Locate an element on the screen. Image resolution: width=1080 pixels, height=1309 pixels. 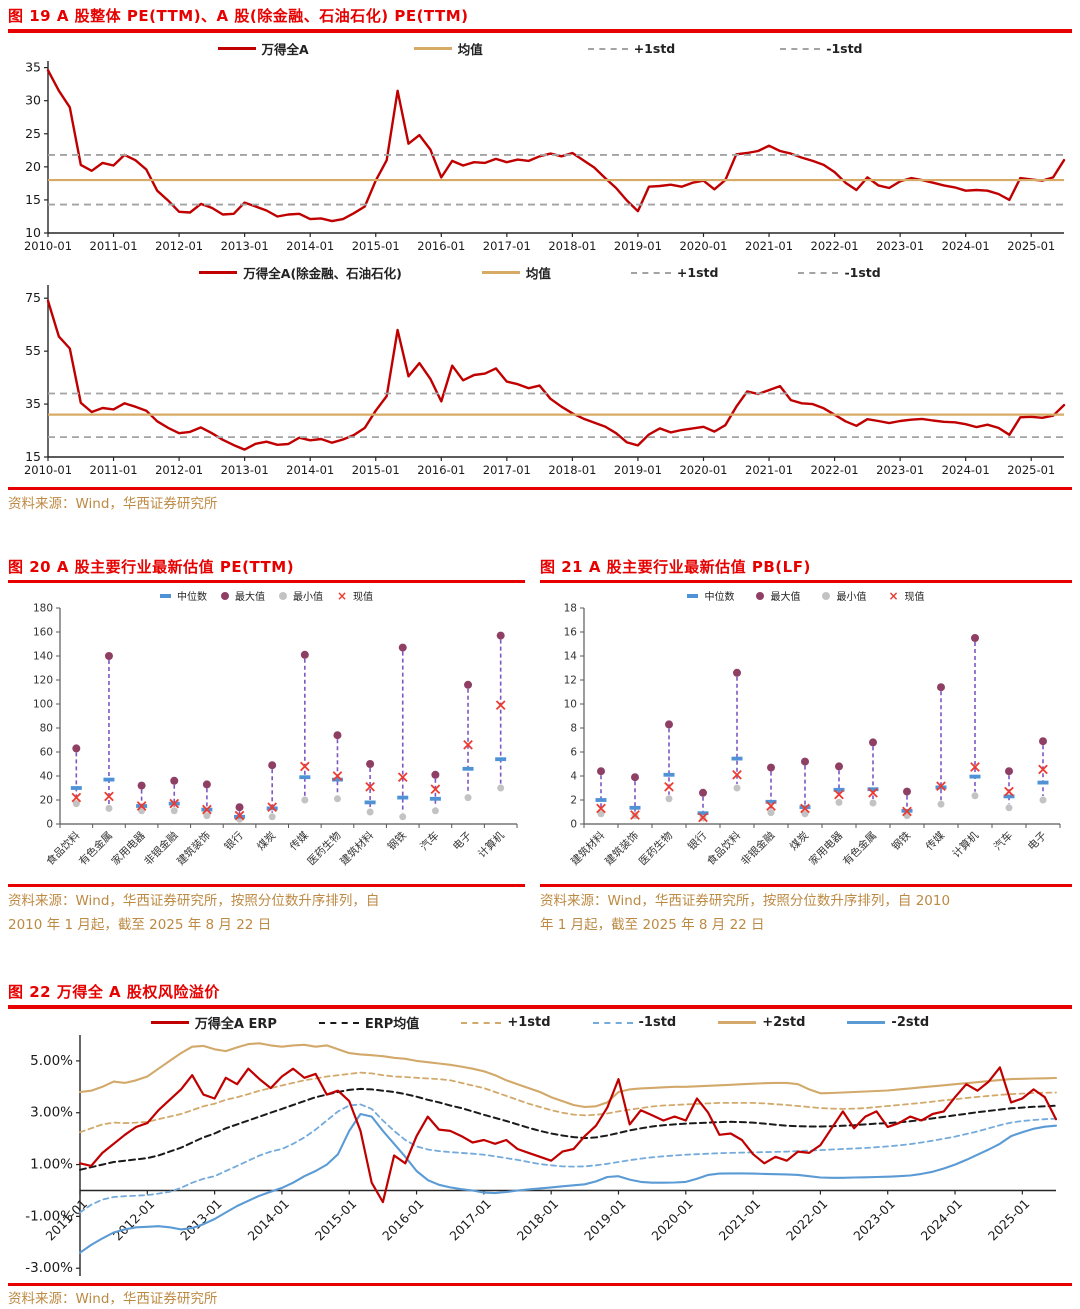
legend-item-2: 最小值 is located at coordinates (300, 595).